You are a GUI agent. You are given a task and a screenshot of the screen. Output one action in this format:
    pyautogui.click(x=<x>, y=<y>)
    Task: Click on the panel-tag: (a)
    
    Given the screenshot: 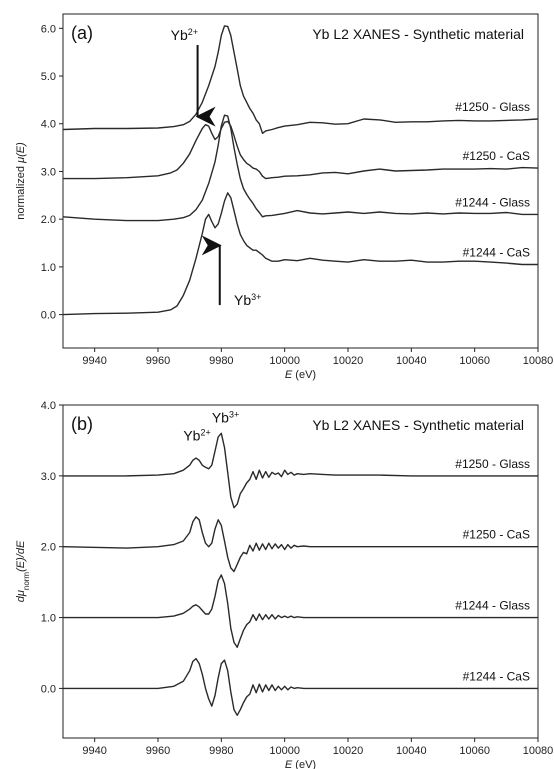 What is the action you would take?
    pyautogui.click(x=82, y=33)
    